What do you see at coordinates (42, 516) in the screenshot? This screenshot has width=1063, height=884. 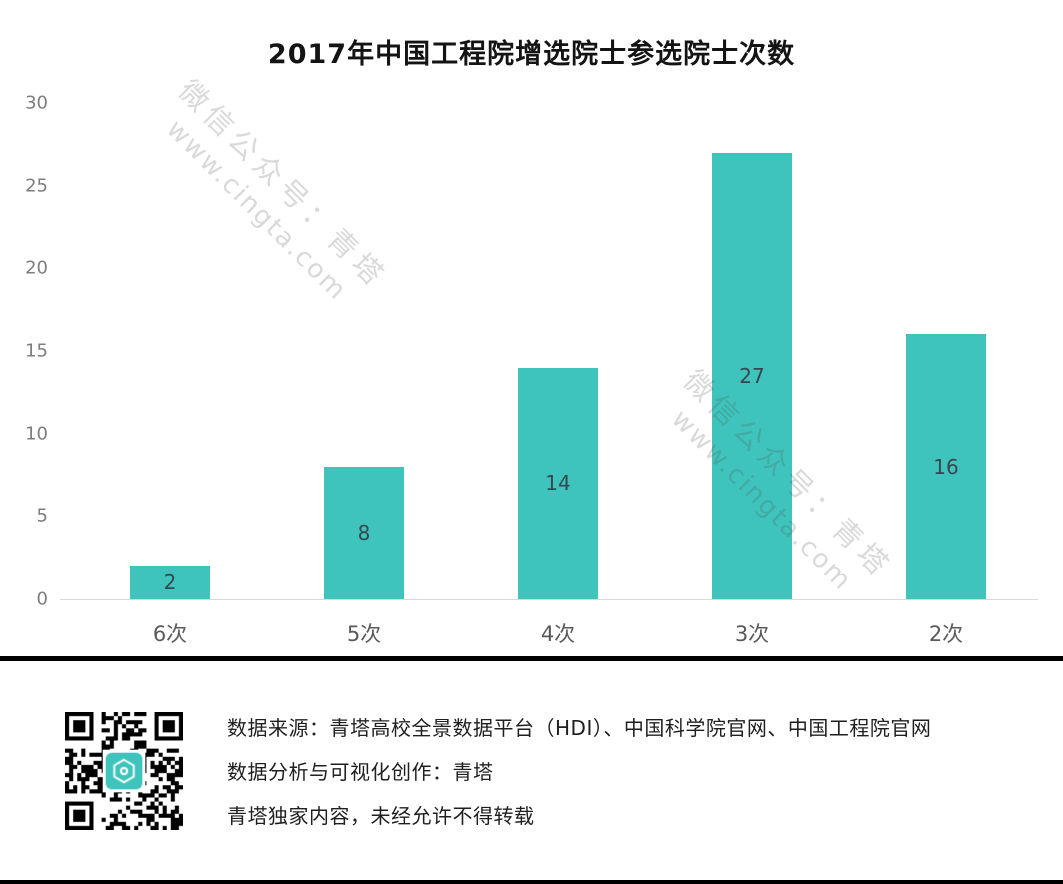 I see `y-tick-label: 5` at bounding box center [42, 516].